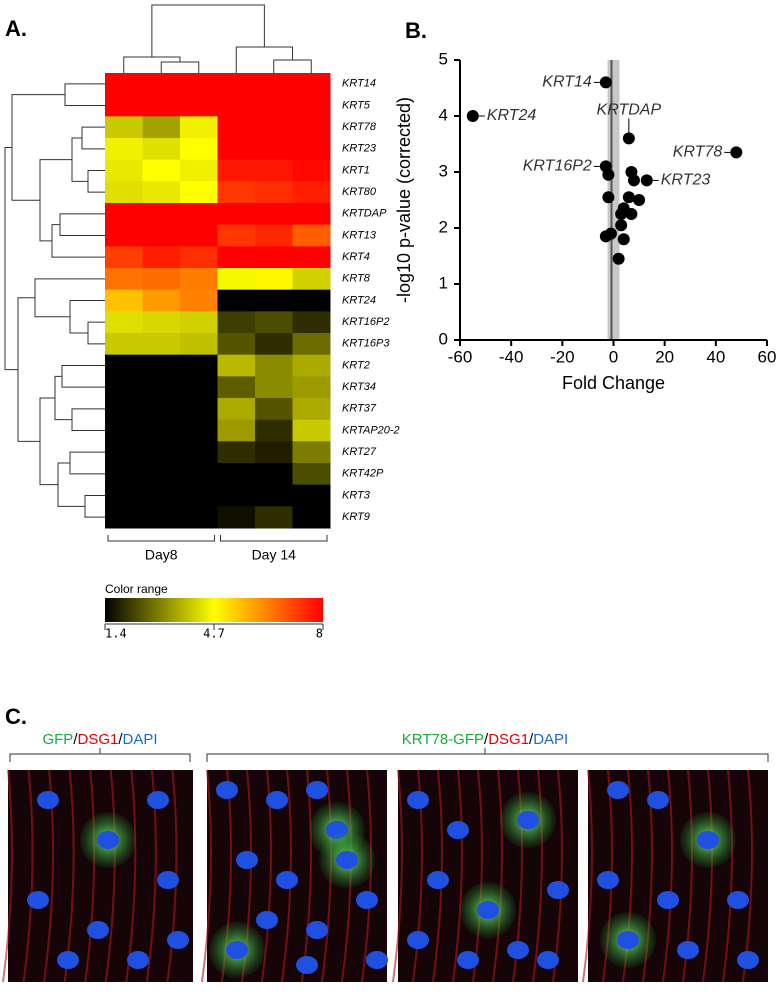 This screenshot has width=779, height=994. What do you see at coordinates (485, 739) in the screenshot?
I see `stain-label: KRT78-GFP/DSG1/DAPI` at bounding box center [485, 739].